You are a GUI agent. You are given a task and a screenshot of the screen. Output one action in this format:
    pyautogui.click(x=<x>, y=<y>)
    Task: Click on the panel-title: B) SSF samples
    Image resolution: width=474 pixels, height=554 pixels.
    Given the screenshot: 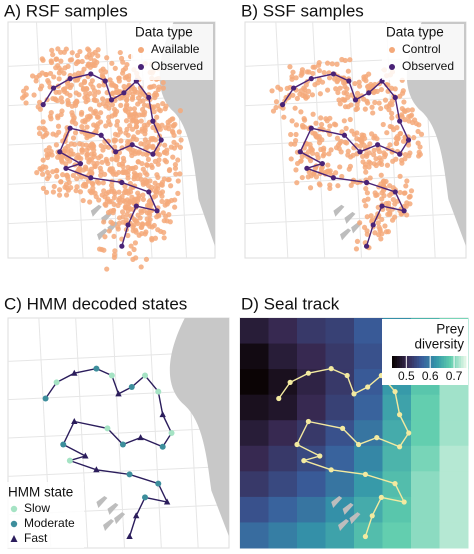 What is the action you would take?
    pyautogui.click(x=302, y=10)
    